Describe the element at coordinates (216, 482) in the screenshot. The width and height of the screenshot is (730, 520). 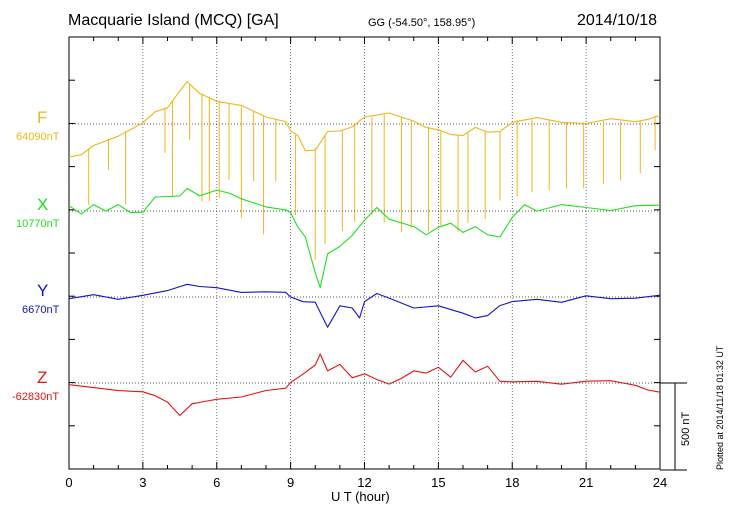
I see `x-tick-label: 6` at that location.